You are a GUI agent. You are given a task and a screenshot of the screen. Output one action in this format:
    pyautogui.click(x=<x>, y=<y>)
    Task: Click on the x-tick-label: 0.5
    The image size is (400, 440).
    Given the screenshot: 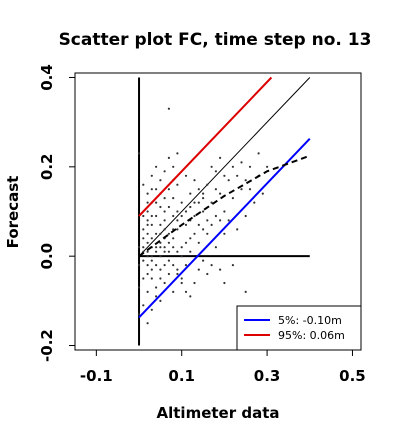 What is the action you would take?
    pyautogui.click(x=352, y=376)
    